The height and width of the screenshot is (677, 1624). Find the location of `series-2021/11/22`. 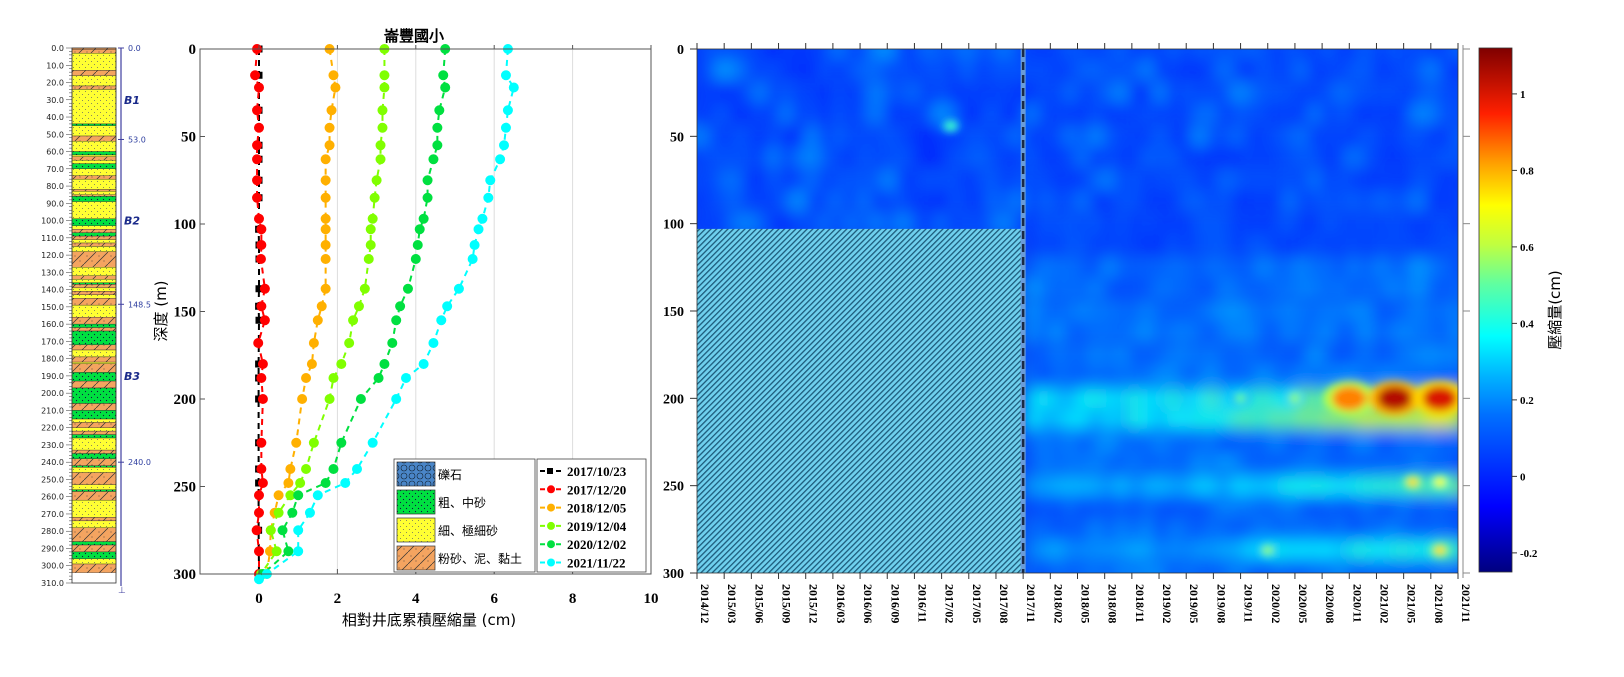

series-2021/11/22 is located at coordinates (386, 314).